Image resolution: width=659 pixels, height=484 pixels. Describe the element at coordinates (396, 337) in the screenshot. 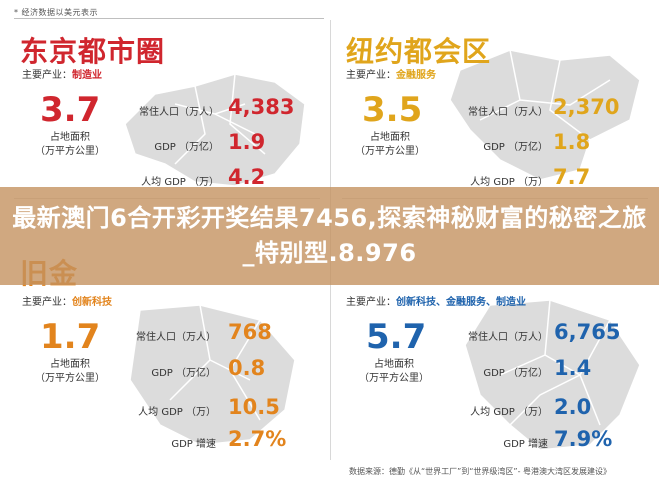

I see `area-value-greater-bay-area: 5.7` at that location.